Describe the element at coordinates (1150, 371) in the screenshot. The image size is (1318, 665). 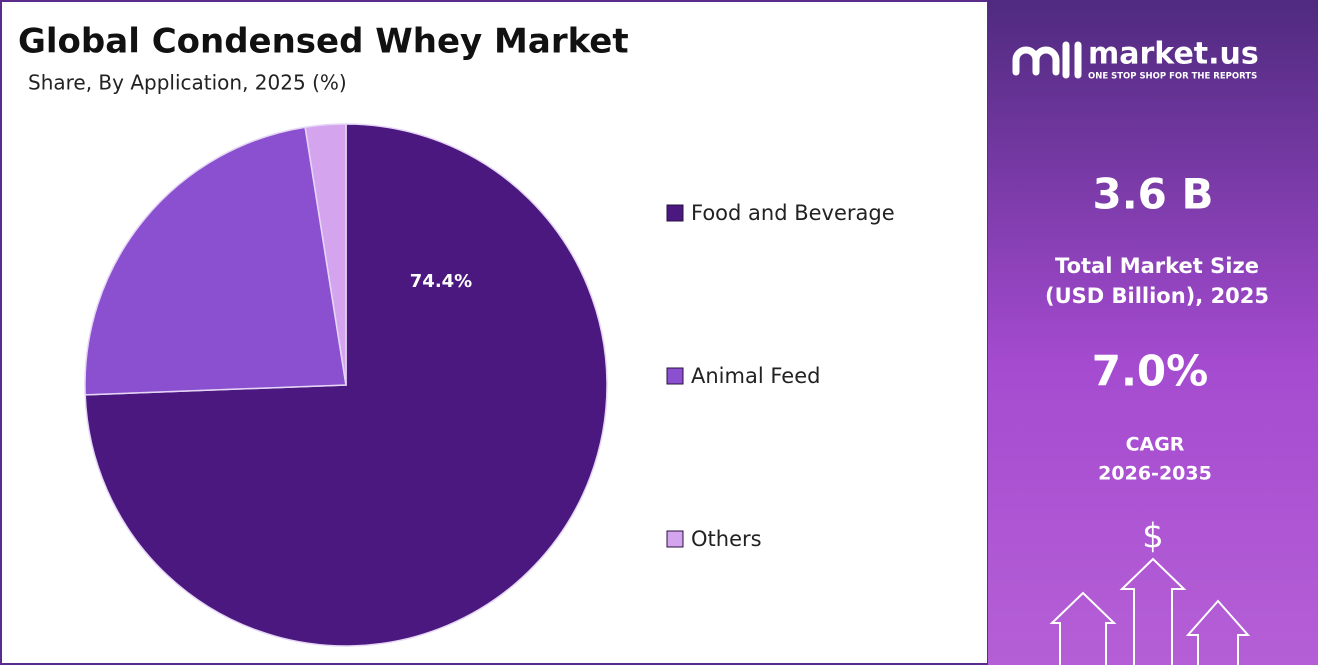
I see `cagr: 7.0%` at that location.